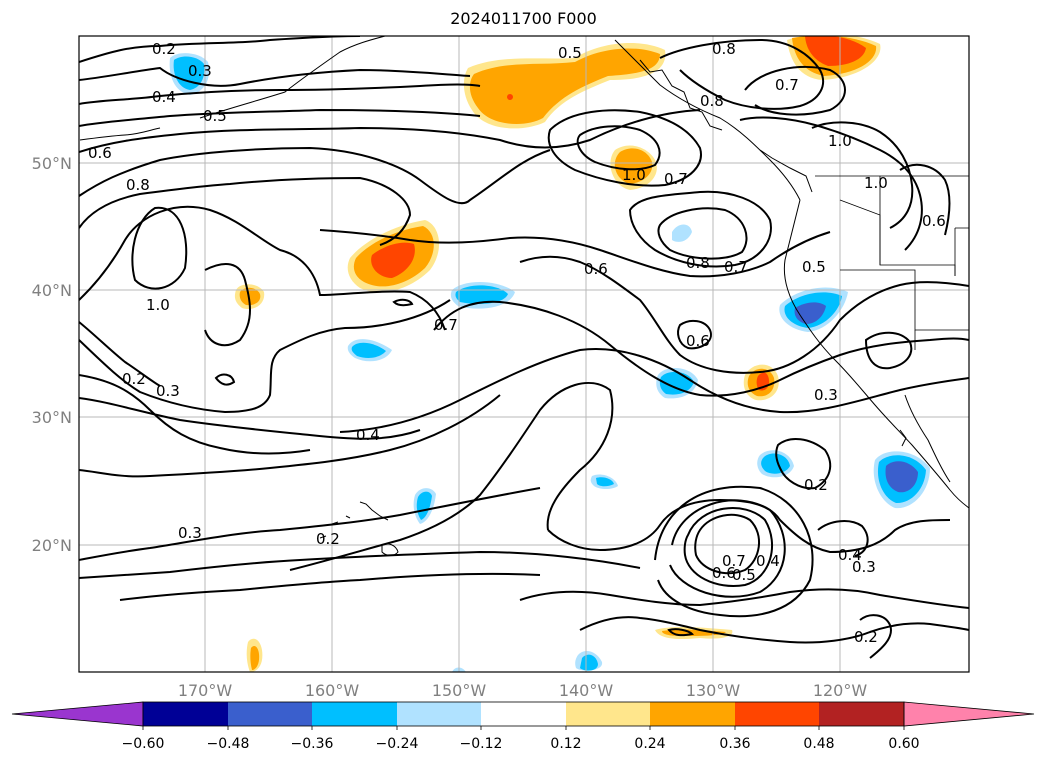  What do you see at coordinates (77, 714) in the screenshot?
I see `colorbar-extend-low` at bounding box center [77, 714].